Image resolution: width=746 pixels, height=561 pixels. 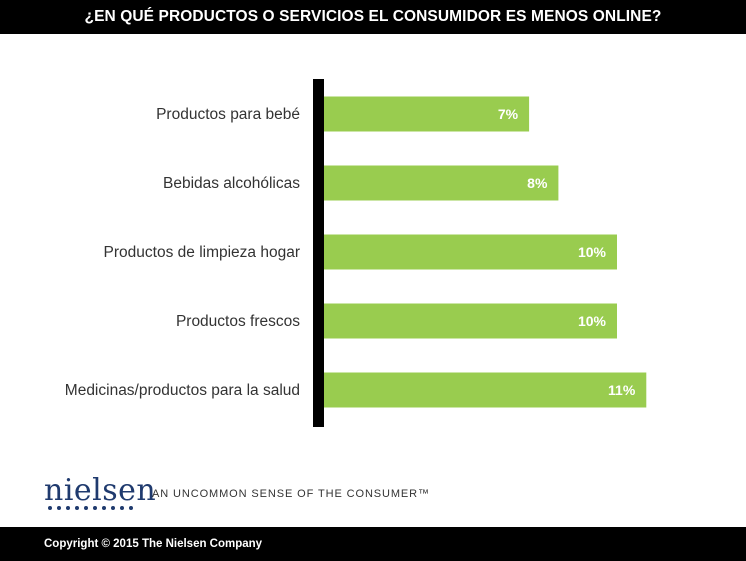 What do you see at coordinates (100, 490) in the screenshot?
I see `nielsen-logo: nielsen` at bounding box center [100, 490].